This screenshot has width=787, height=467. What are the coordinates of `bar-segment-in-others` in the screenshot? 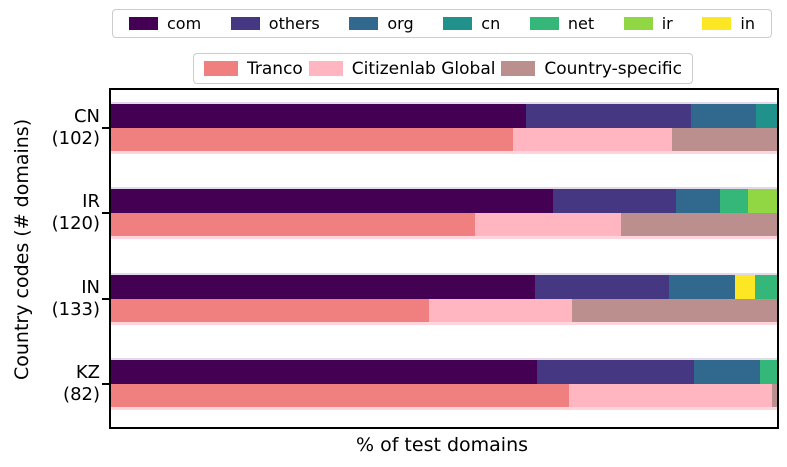 It's located at (602, 287).